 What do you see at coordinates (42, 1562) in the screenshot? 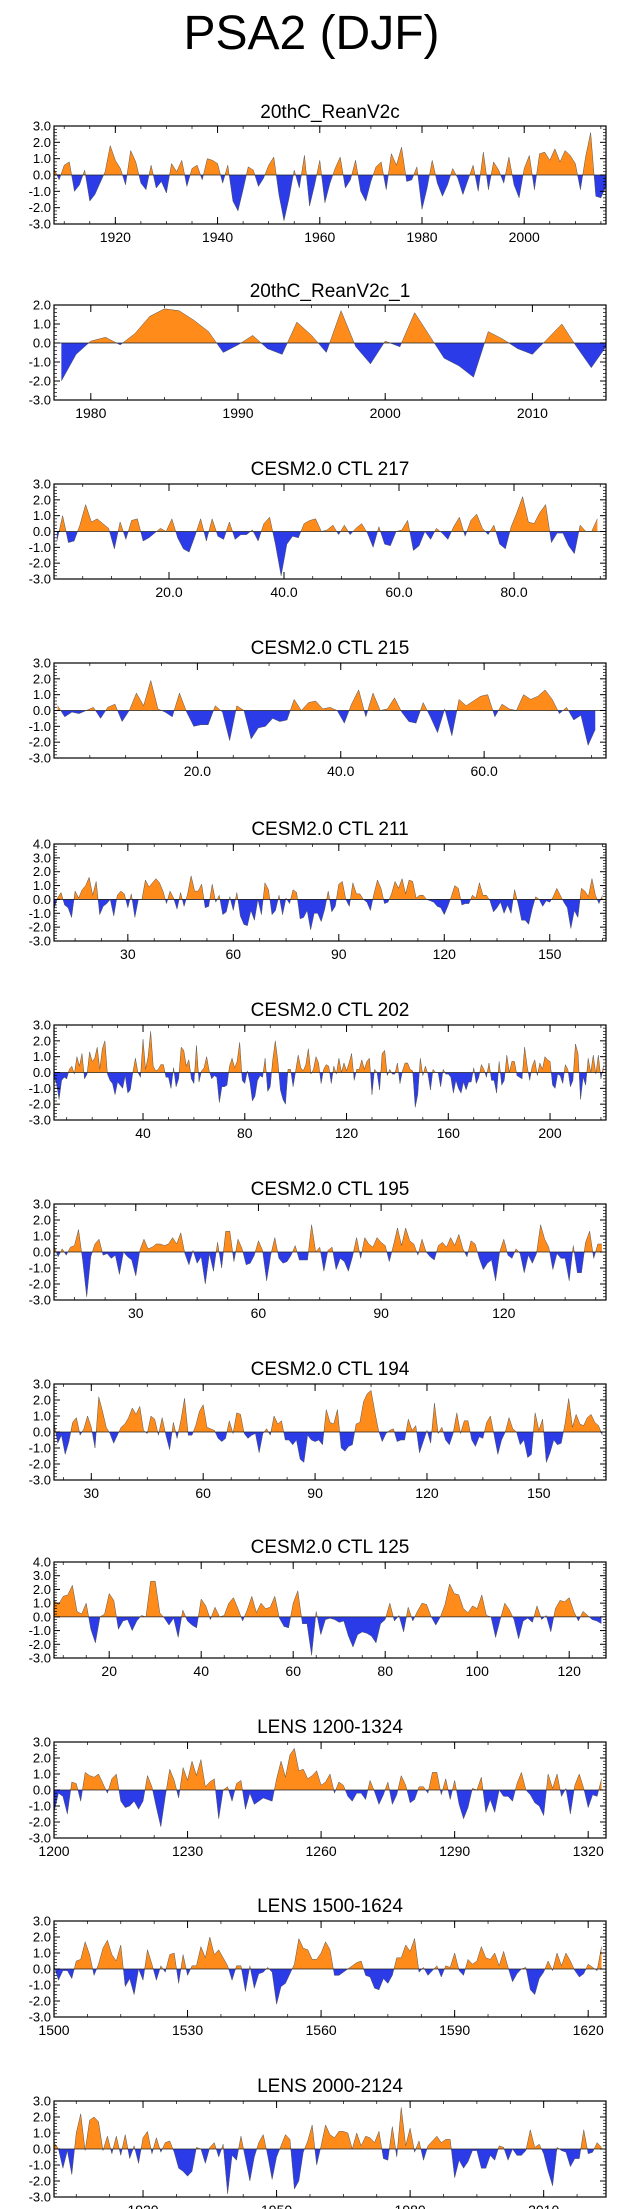
I see `y-tick-label: 4.0` at bounding box center [42, 1562].